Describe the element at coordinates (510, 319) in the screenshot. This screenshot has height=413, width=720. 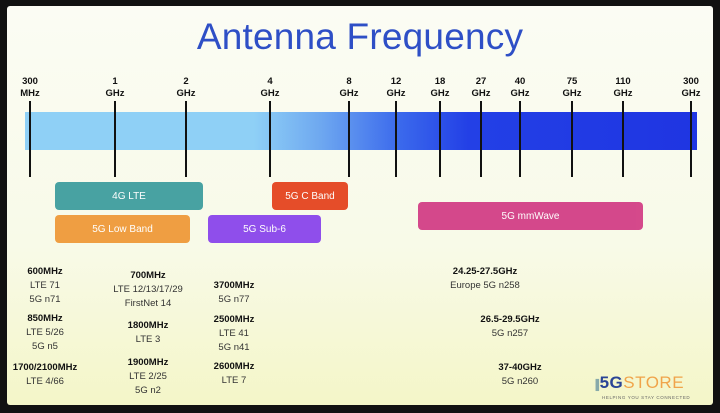
I see `detail-frequency: 26.5-29.5GHz` at that location.